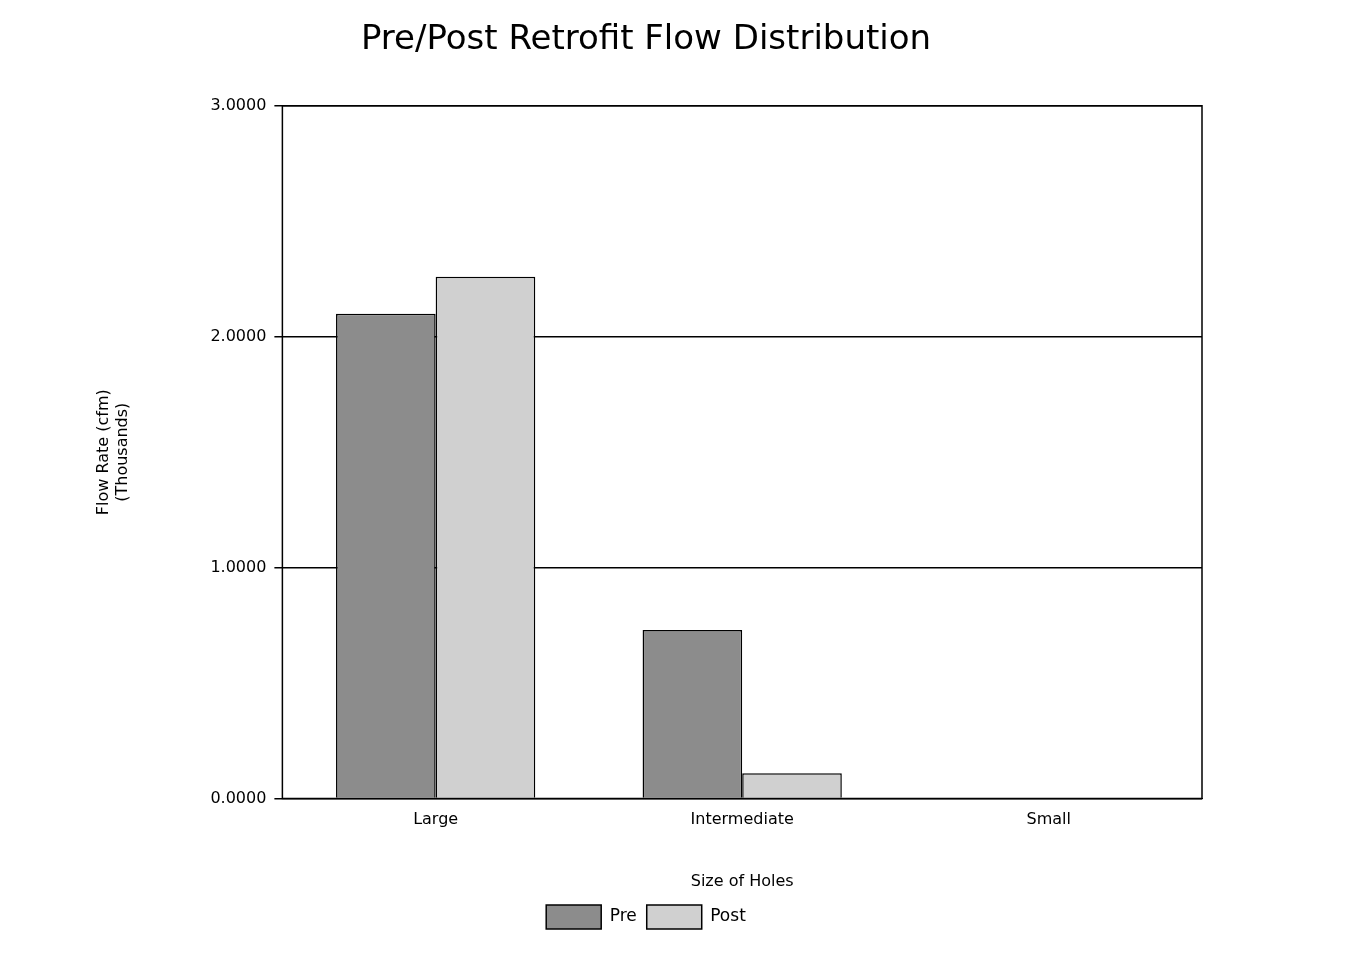  I want to click on legend-label: Pre, so click(623, 915).